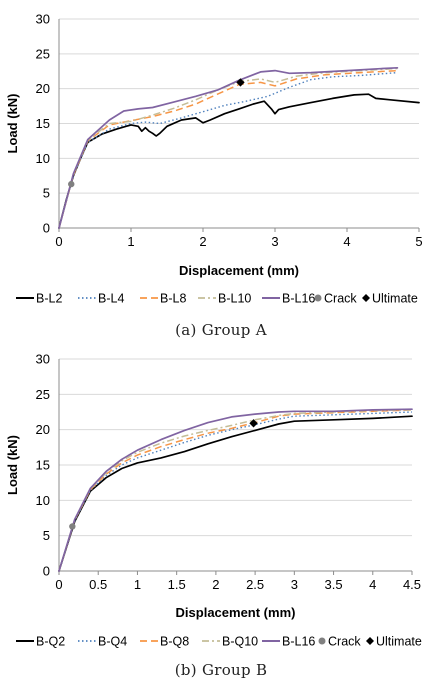  I want to click on legend-label: B-Q2, so click(50, 642).